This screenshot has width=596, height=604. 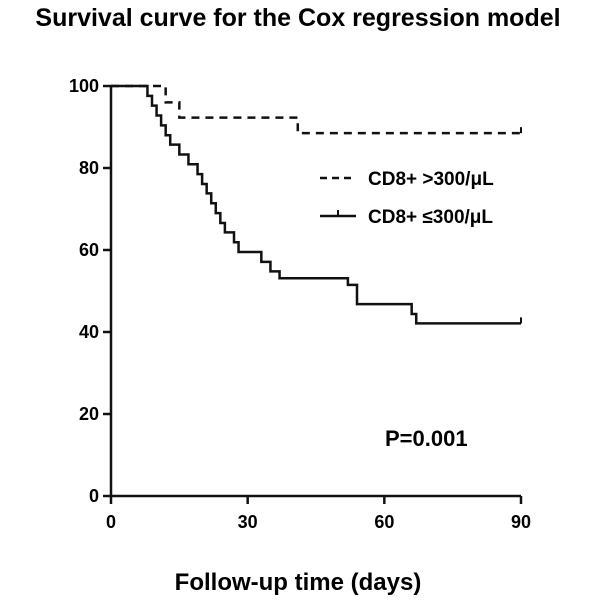 I want to click on y-tick-label: 0, so click(x=94, y=496).